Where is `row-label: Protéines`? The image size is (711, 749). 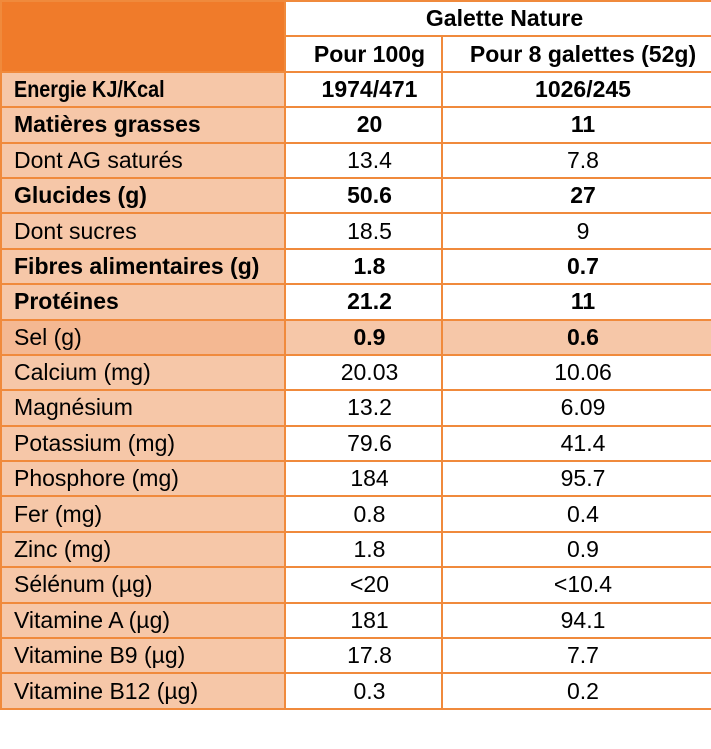 row-label: Protéines is located at coordinates (143, 302).